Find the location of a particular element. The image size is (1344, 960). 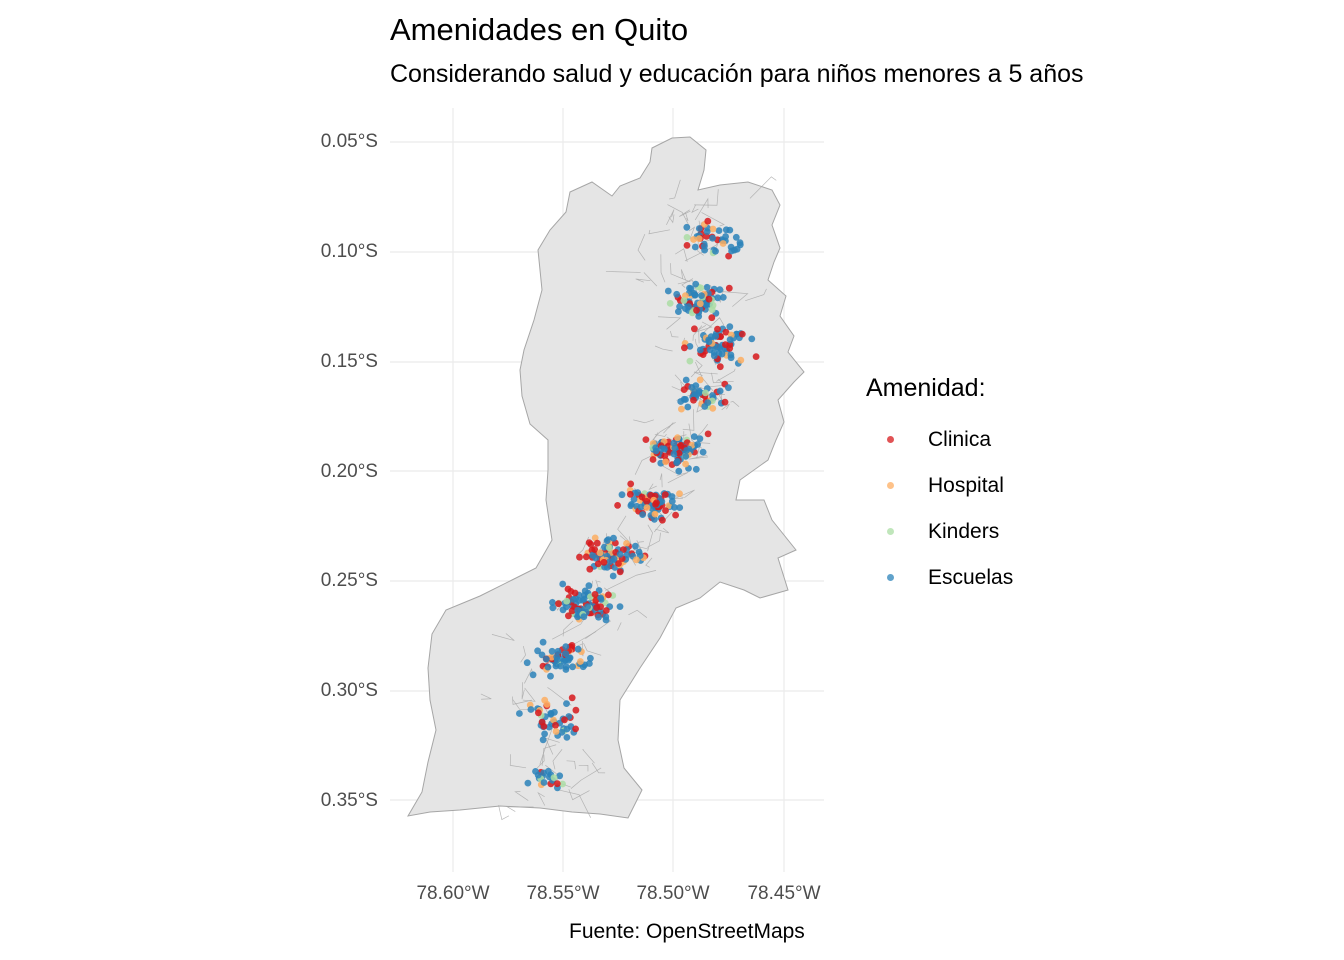

legend-key is located at coordinates (891, 440).